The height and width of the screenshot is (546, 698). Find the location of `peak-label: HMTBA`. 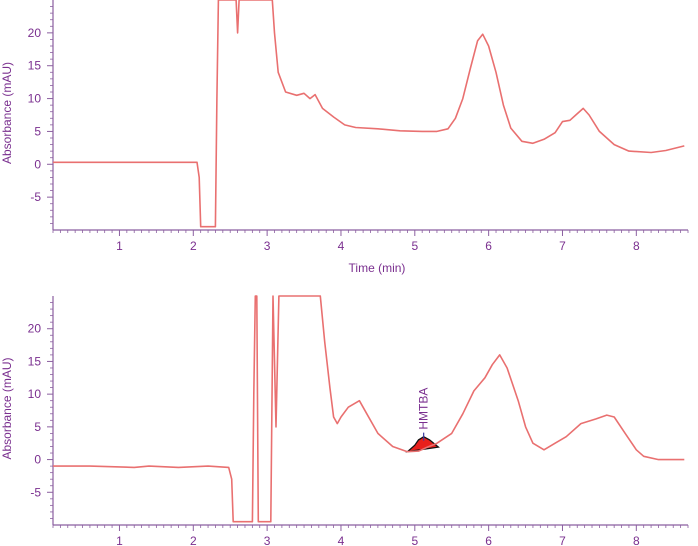

peak-label: HMTBA is located at coordinates (424, 409).